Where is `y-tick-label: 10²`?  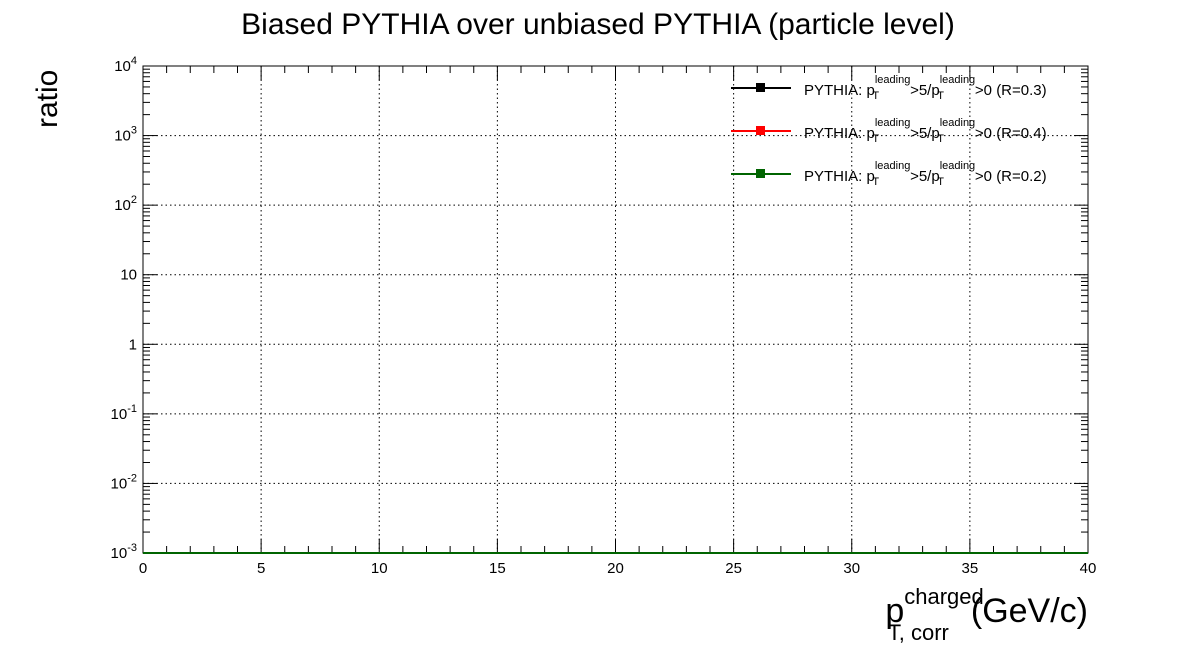
y-tick-label: 10² is located at coordinates (125, 204).